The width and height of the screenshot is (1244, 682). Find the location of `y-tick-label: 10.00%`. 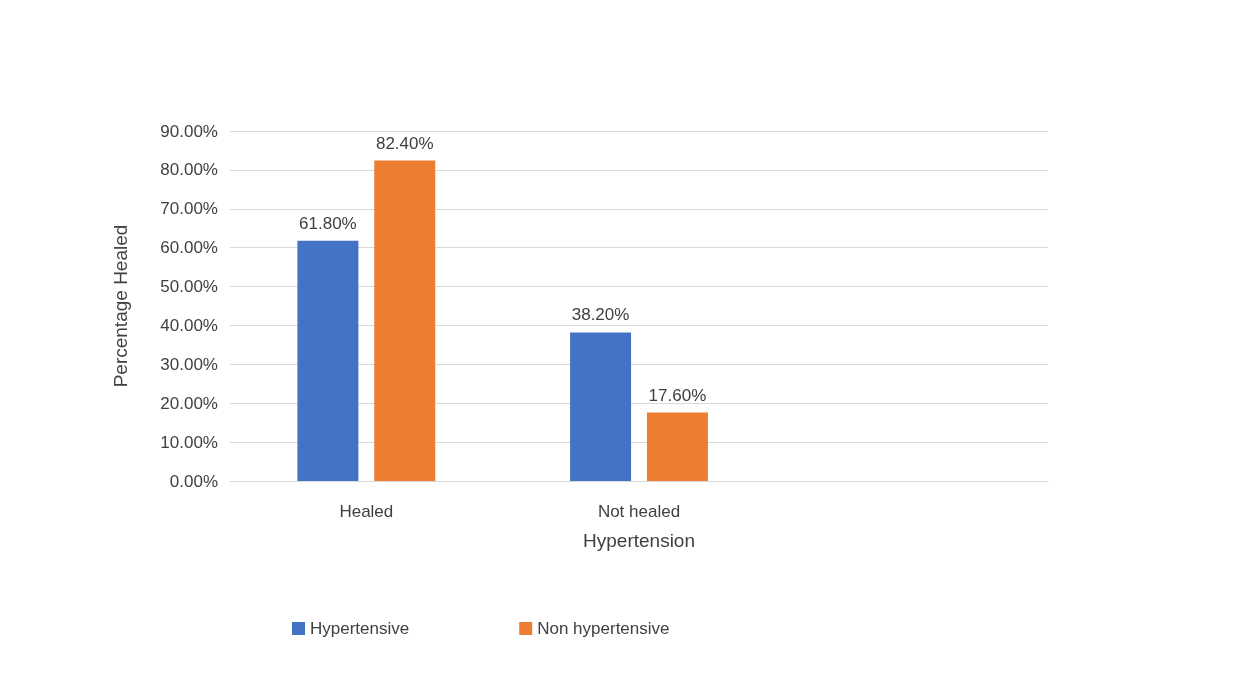

y-tick-label: 10.00% is located at coordinates (189, 442).